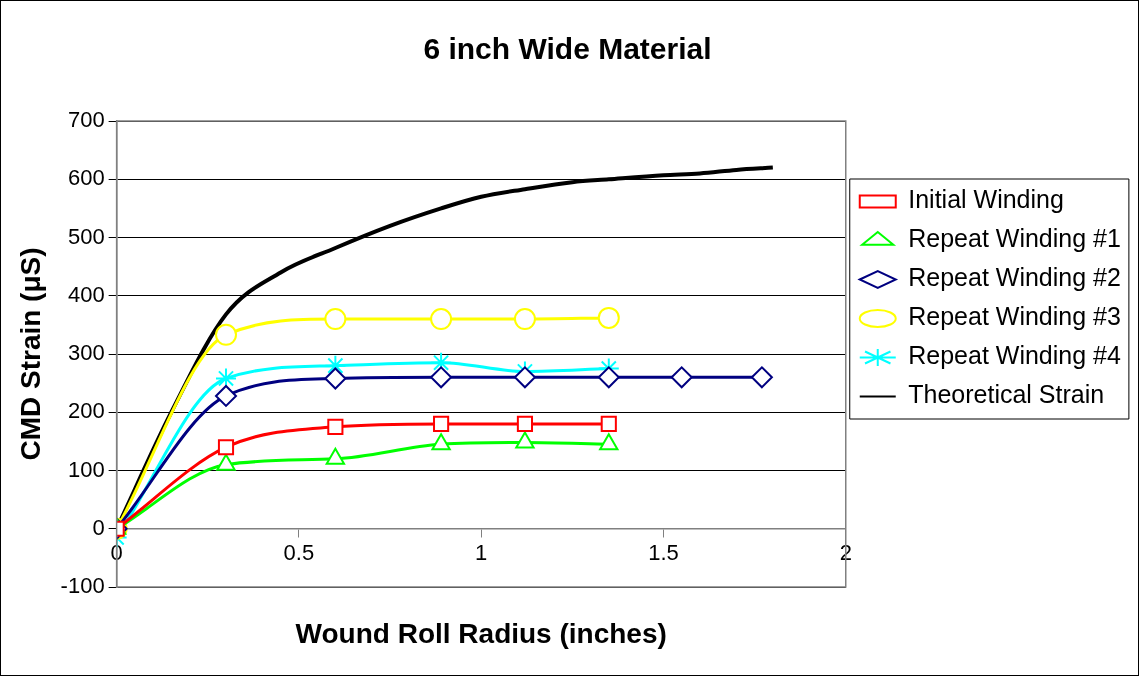  Describe the element at coordinates (30, 354) in the screenshot. I see `y-axis-title: CMD Strain (μS)` at that location.